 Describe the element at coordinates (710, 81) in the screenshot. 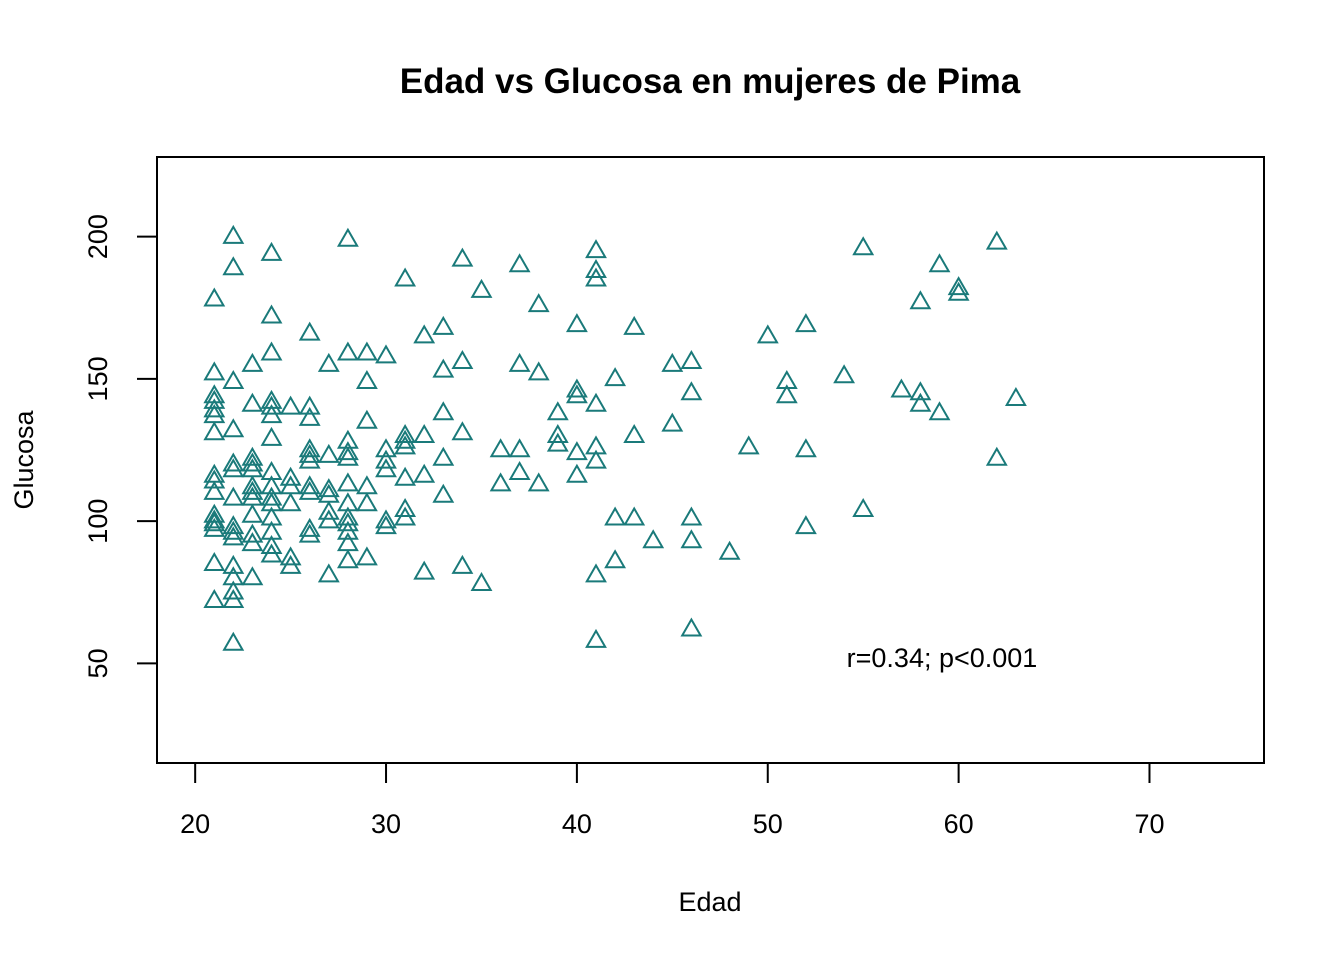

I see `chart-title: Edad vs Glucosa en mujeres de Pima` at that location.